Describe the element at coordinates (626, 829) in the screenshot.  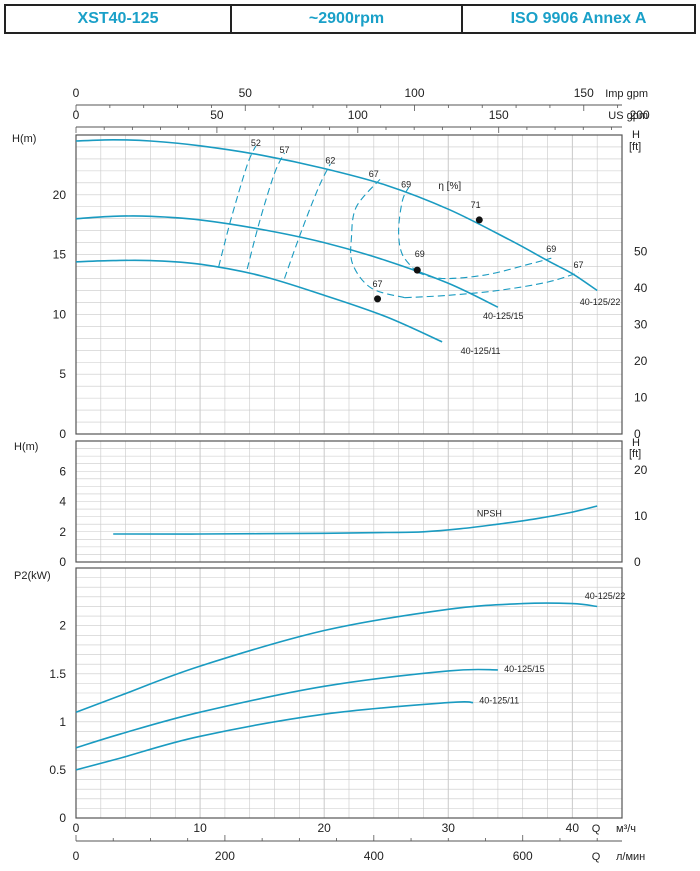
I see `m3h-unit-label: м³/ч` at that location.